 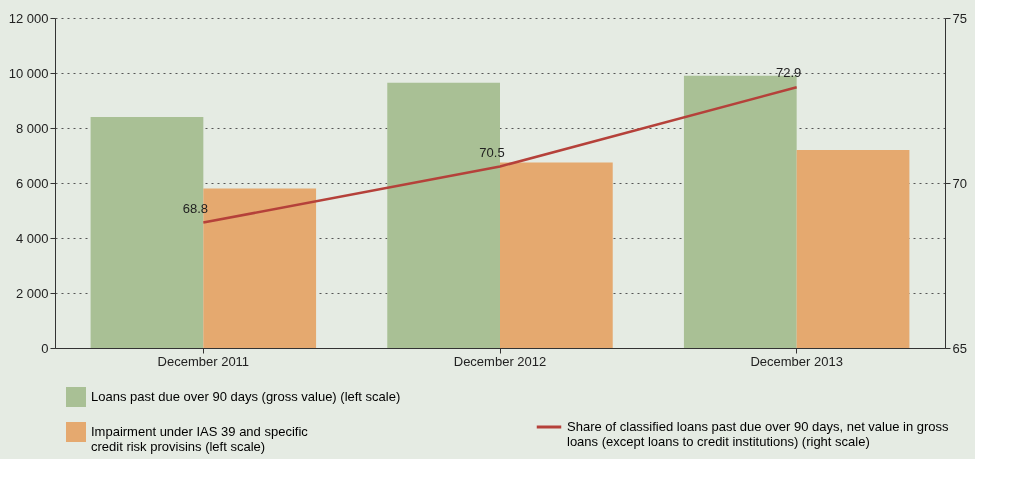 What do you see at coordinates (789, 73) in the screenshot?
I see `data-label: 72.9` at bounding box center [789, 73].